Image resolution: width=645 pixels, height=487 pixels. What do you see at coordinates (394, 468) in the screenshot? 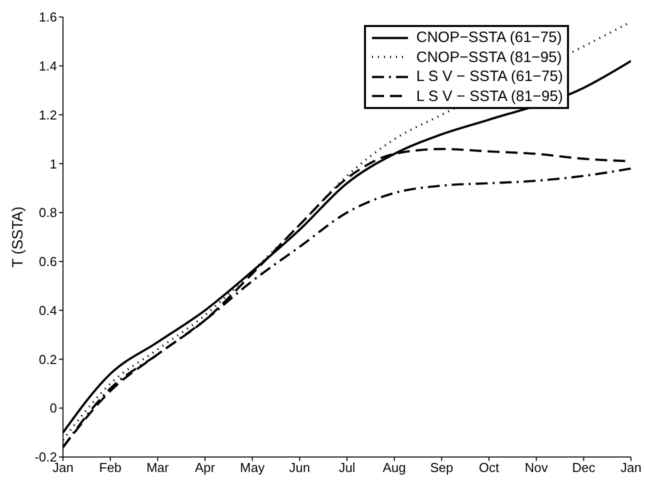
I see `x-tick-label: Aug` at bounding box center [394, 468].